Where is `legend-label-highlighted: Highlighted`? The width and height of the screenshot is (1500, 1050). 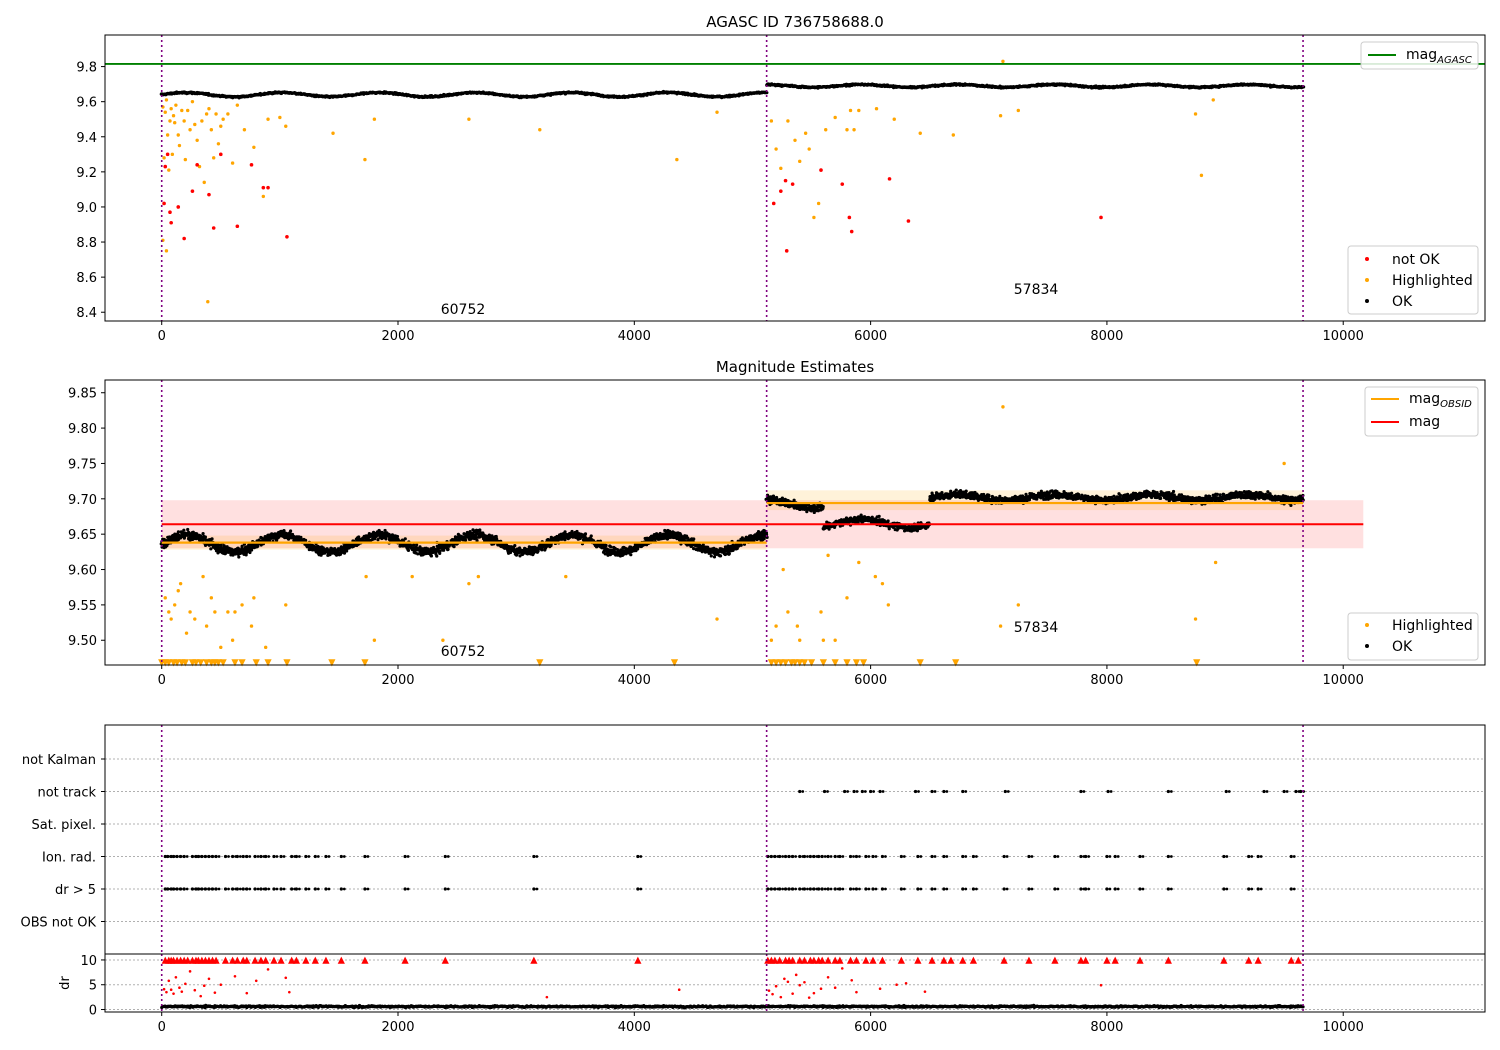
legend-label-highlighted: Highlighted is located at coordinates (1432, 281).